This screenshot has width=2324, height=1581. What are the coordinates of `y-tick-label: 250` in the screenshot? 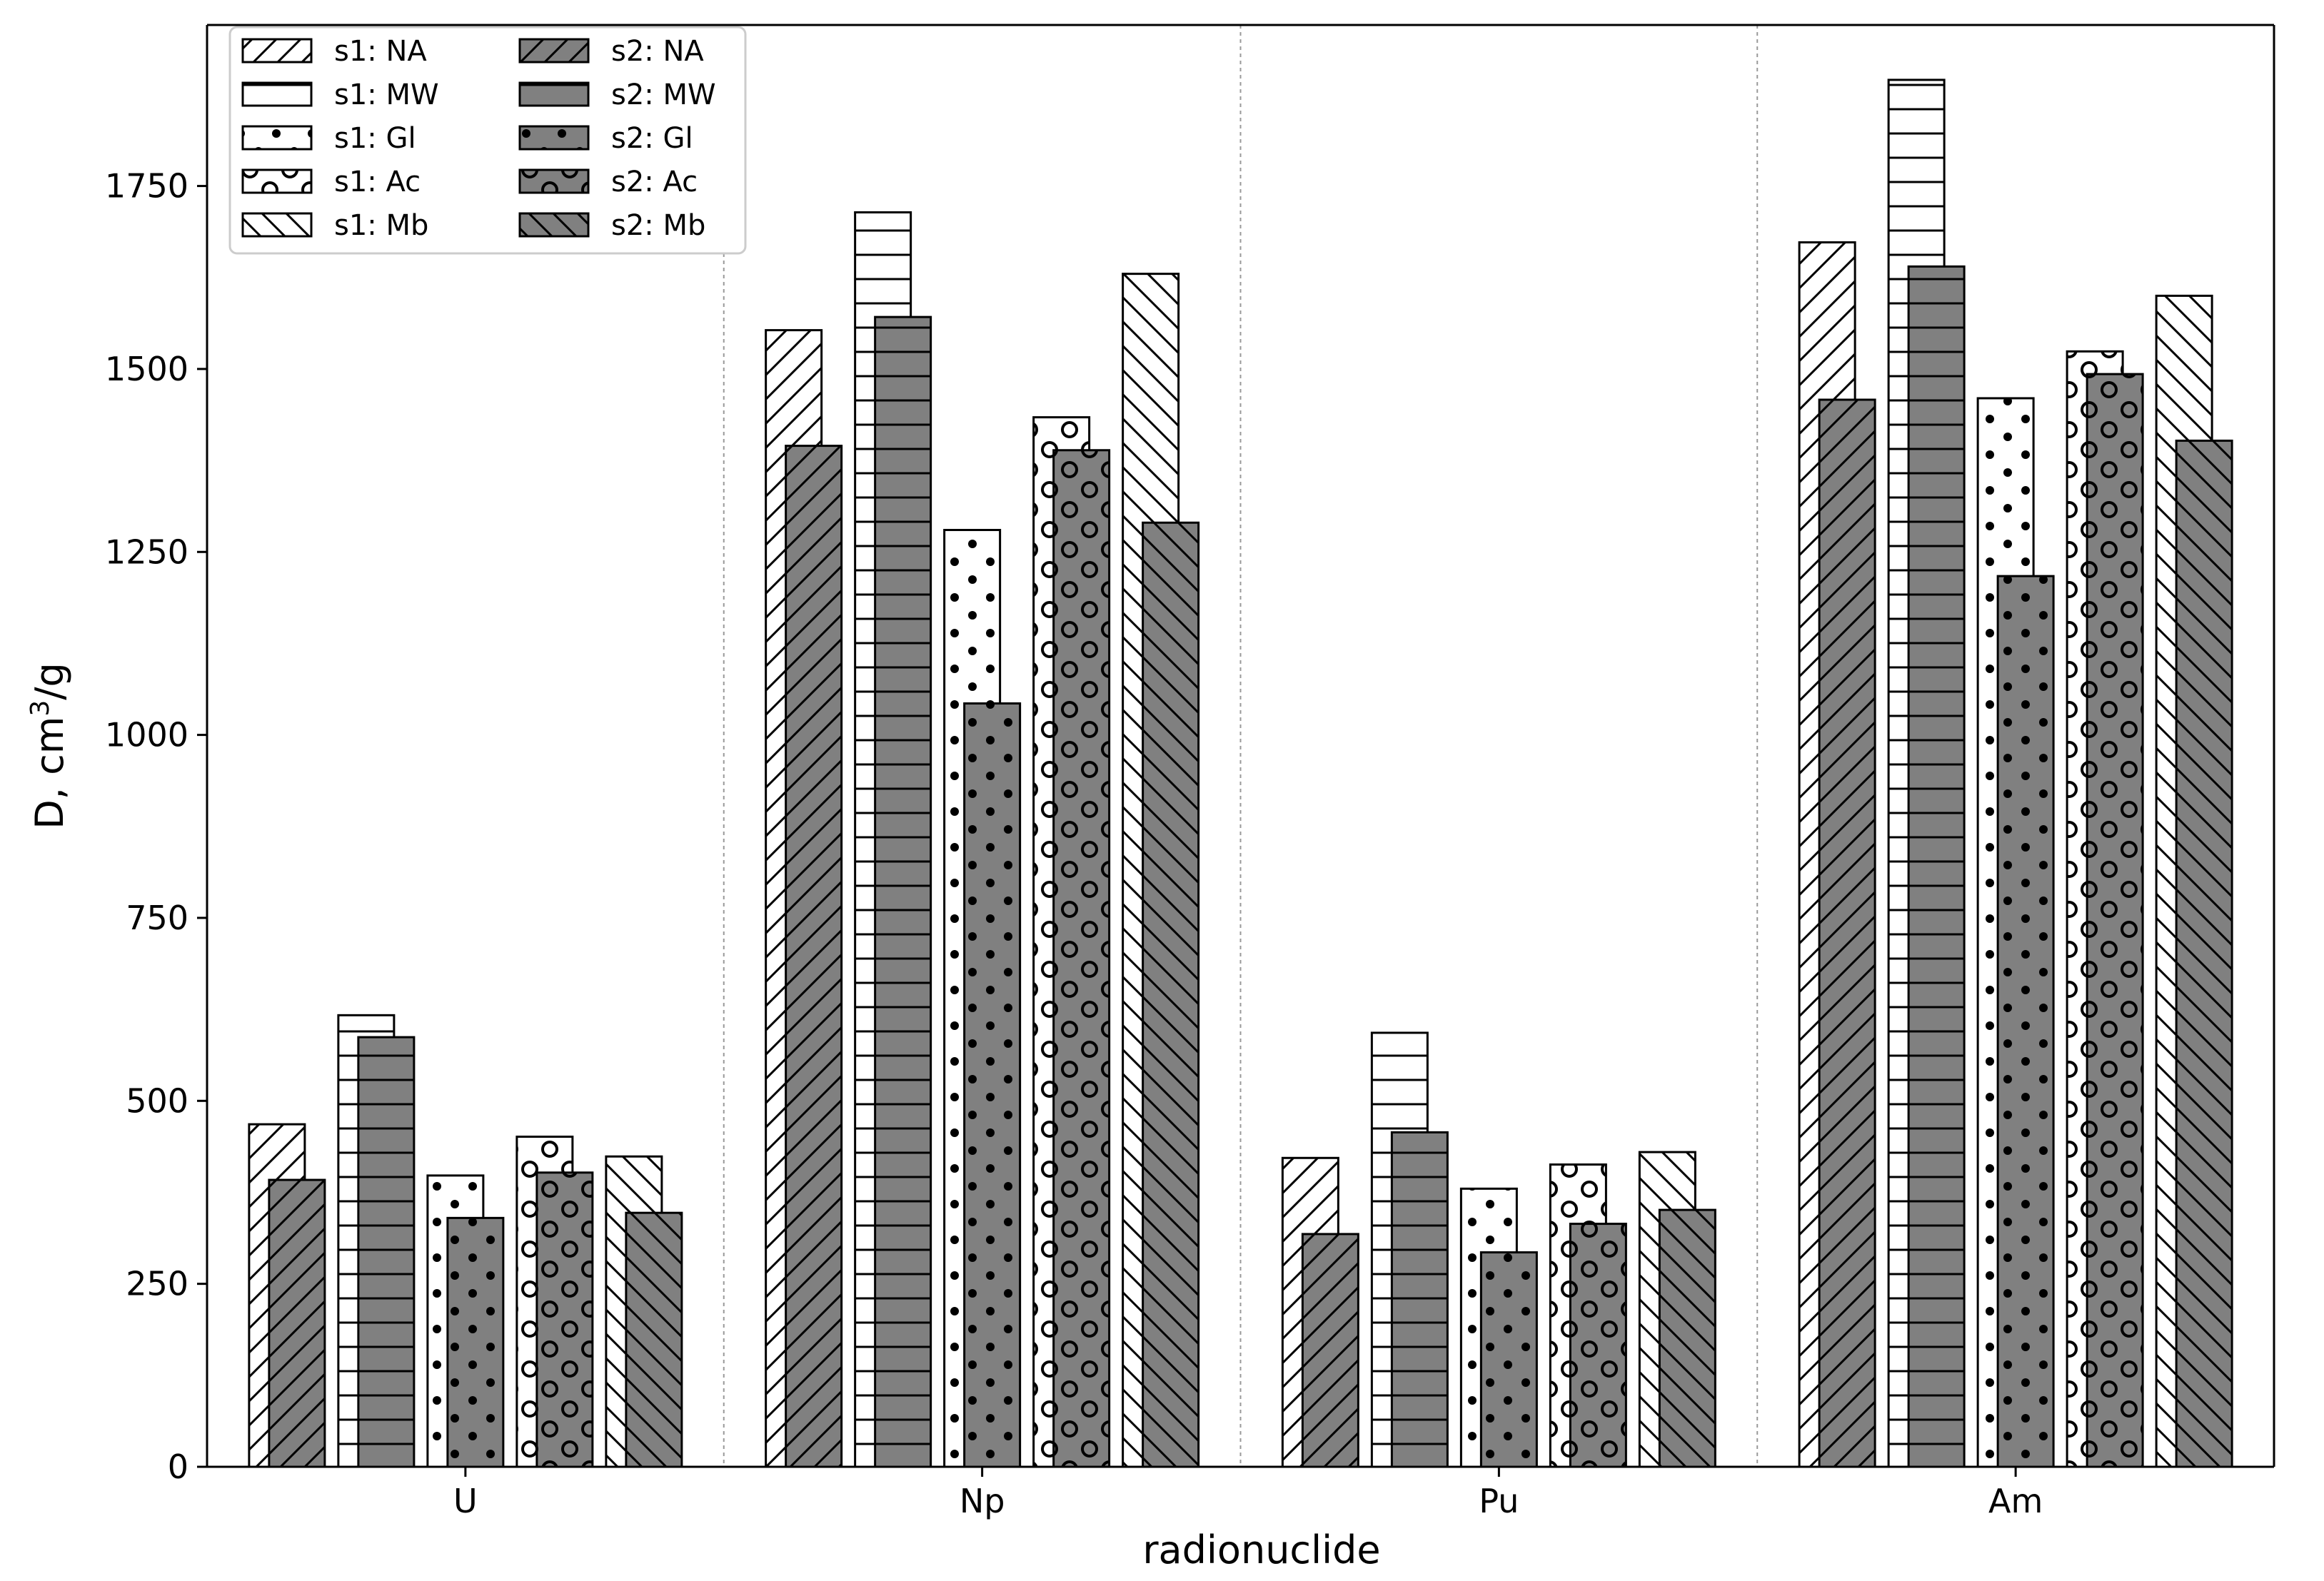 It's located at (157, 1284).